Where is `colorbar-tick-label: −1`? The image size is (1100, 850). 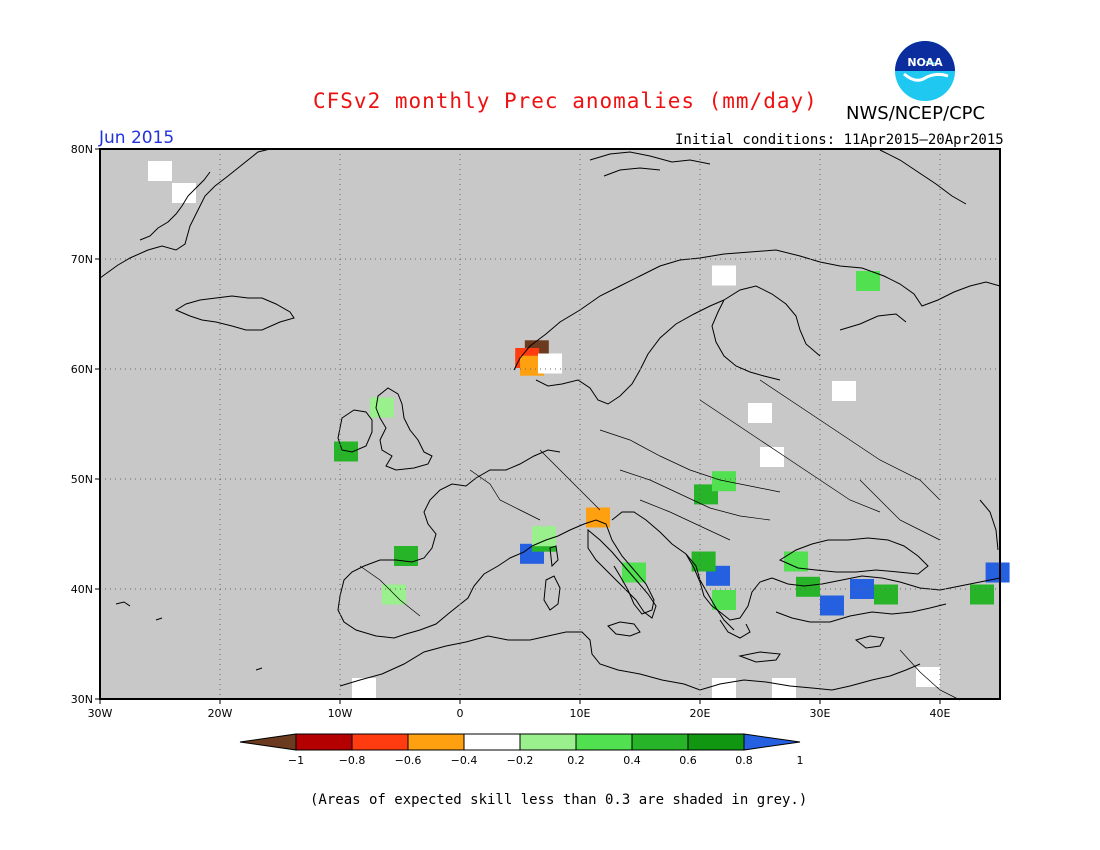 colorbar-tick-label: −1 is located at coordinates (296, 760).